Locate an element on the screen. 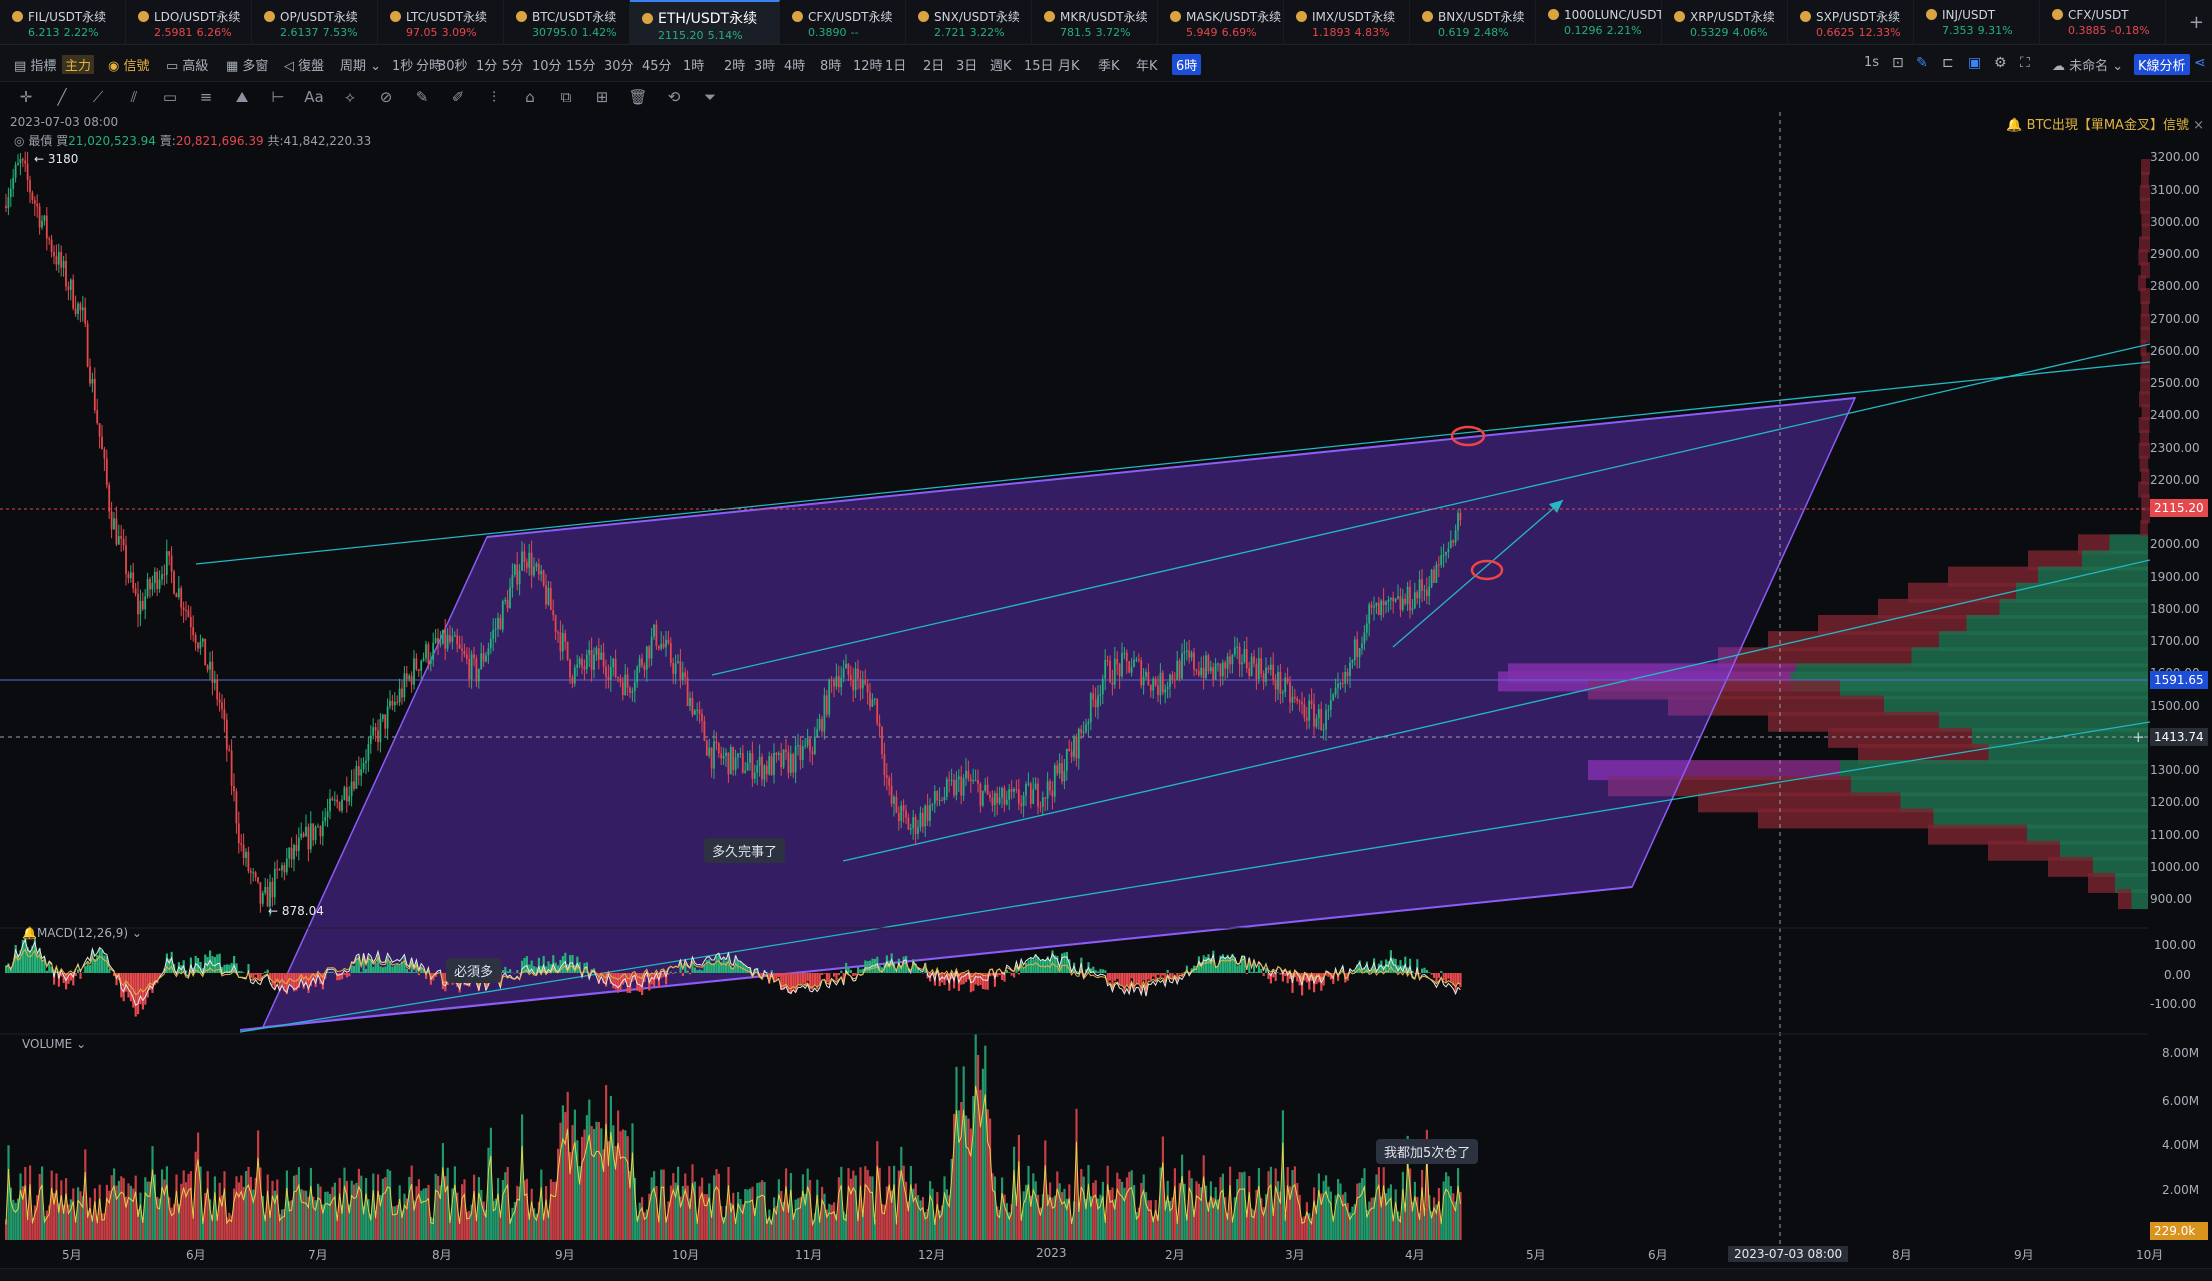 Image resolution: width=2212 pixels, height=1281 pixels. interval-button: 月K is located at coordinates (1069, 64).